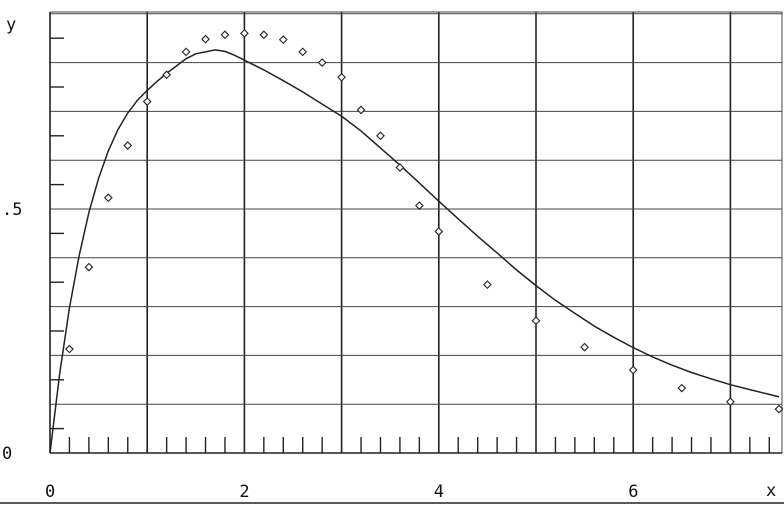  Describe the element at coordinates (50, 492) in the screenshot. I see `x-tick-label: 0` at that location.